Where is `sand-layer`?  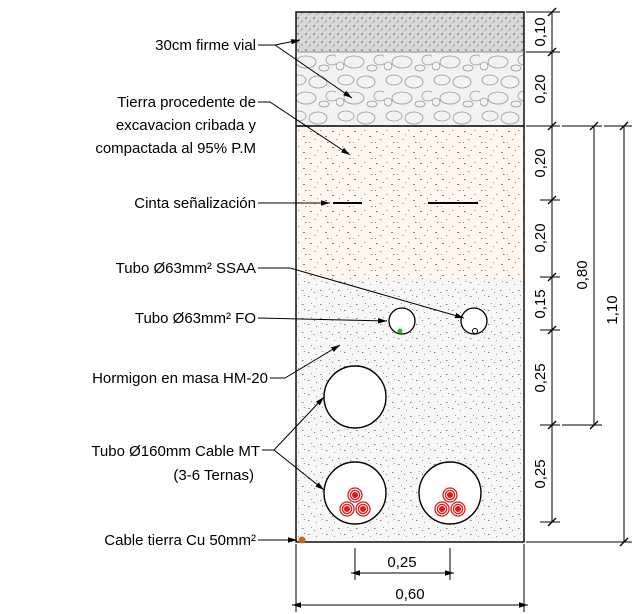
sand-layer is located at coordinates (410, 202).